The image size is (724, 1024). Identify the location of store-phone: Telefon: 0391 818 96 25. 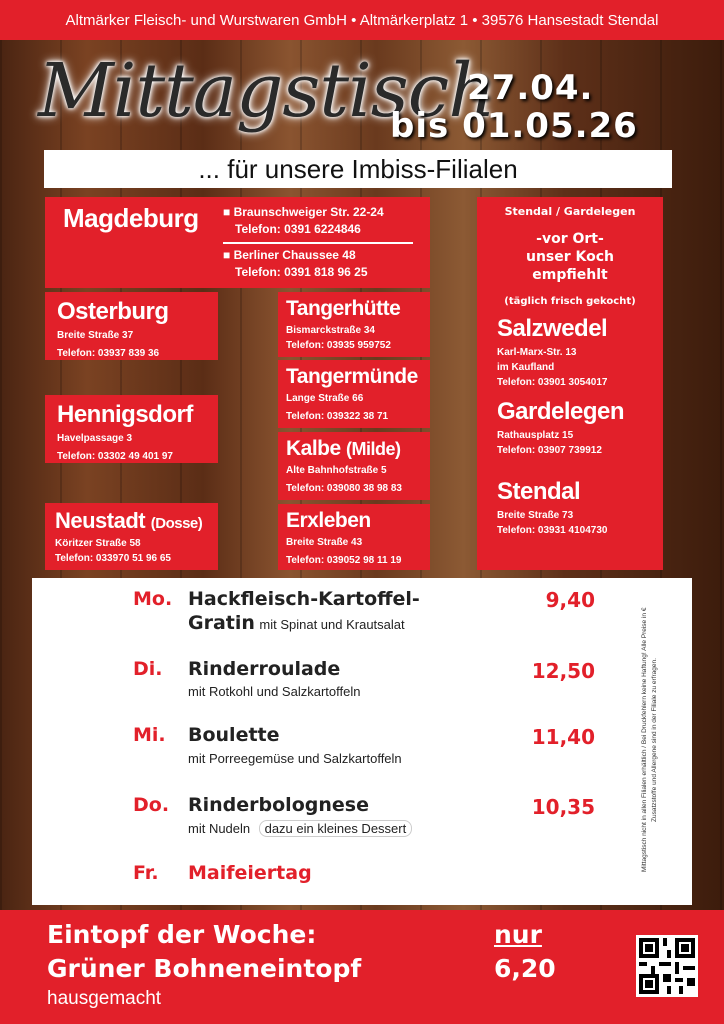
(301, 272).